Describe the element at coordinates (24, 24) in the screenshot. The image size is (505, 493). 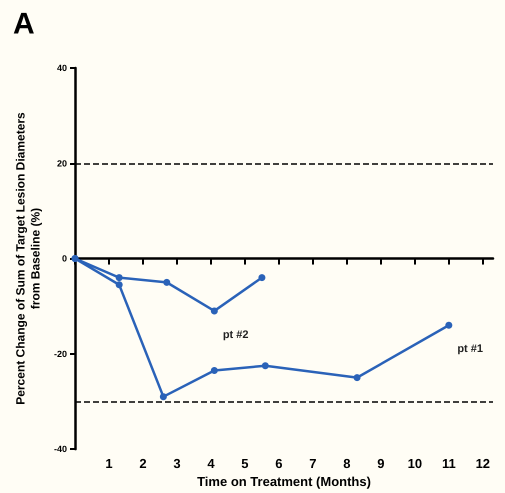
I see `chart-title: A` at that location.